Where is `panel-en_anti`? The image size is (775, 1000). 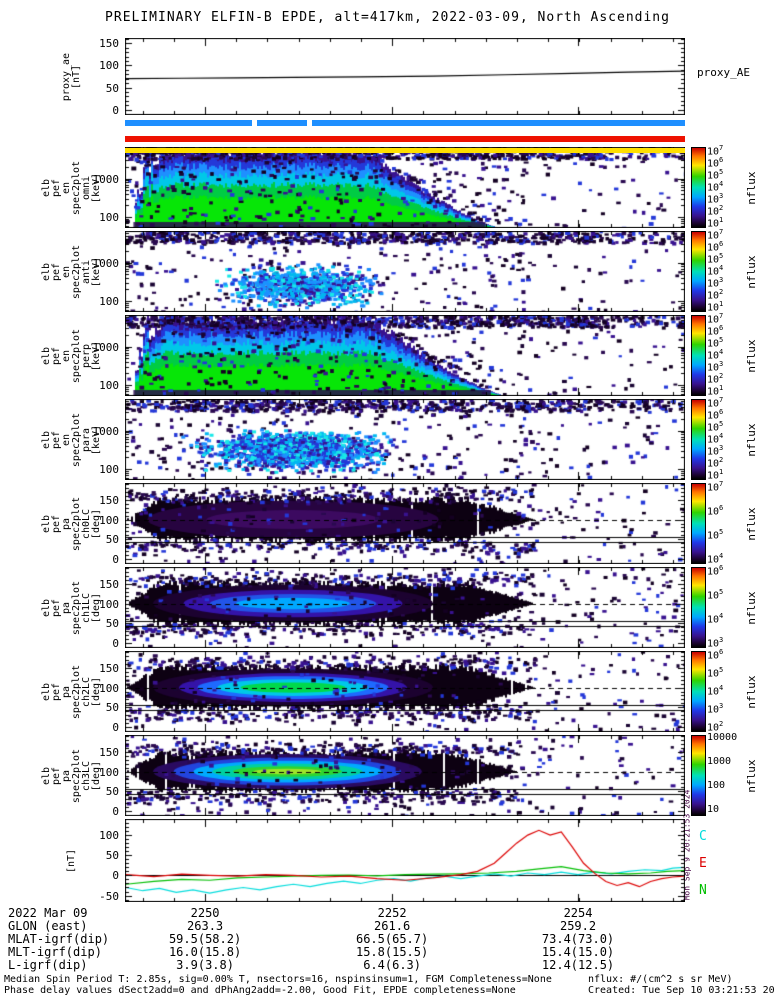 panel-en_anti is located at coordinates (405, 271).